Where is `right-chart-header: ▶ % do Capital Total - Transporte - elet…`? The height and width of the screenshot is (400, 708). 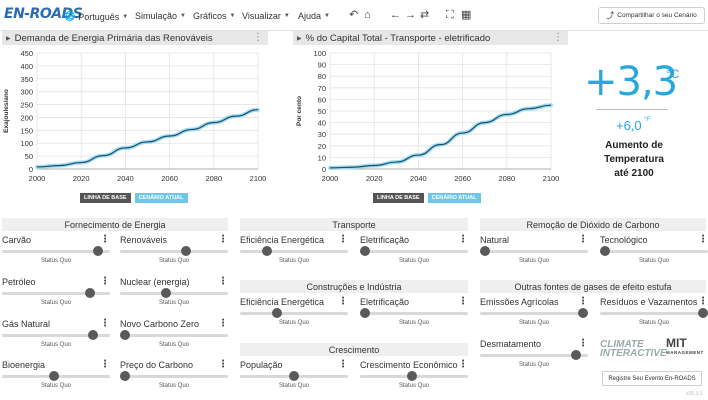
right-chart-header: ▶ % do Capital Total - Transporte - elet… is located at coordinates (430, 38).